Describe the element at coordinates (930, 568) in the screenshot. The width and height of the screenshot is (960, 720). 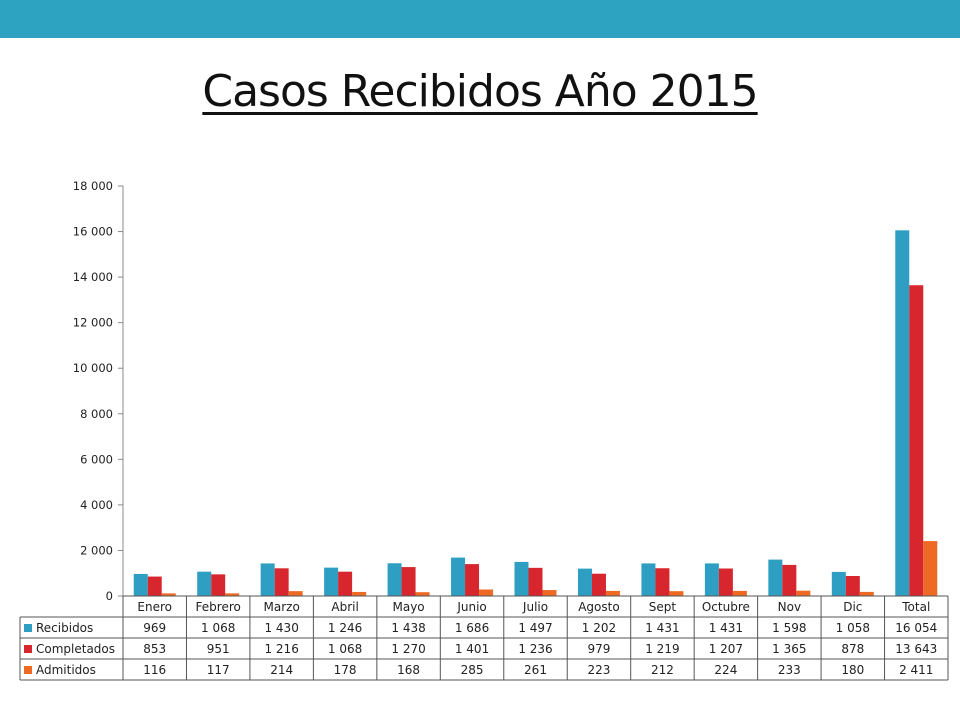
I see `bar-admitidos-total` at that location.